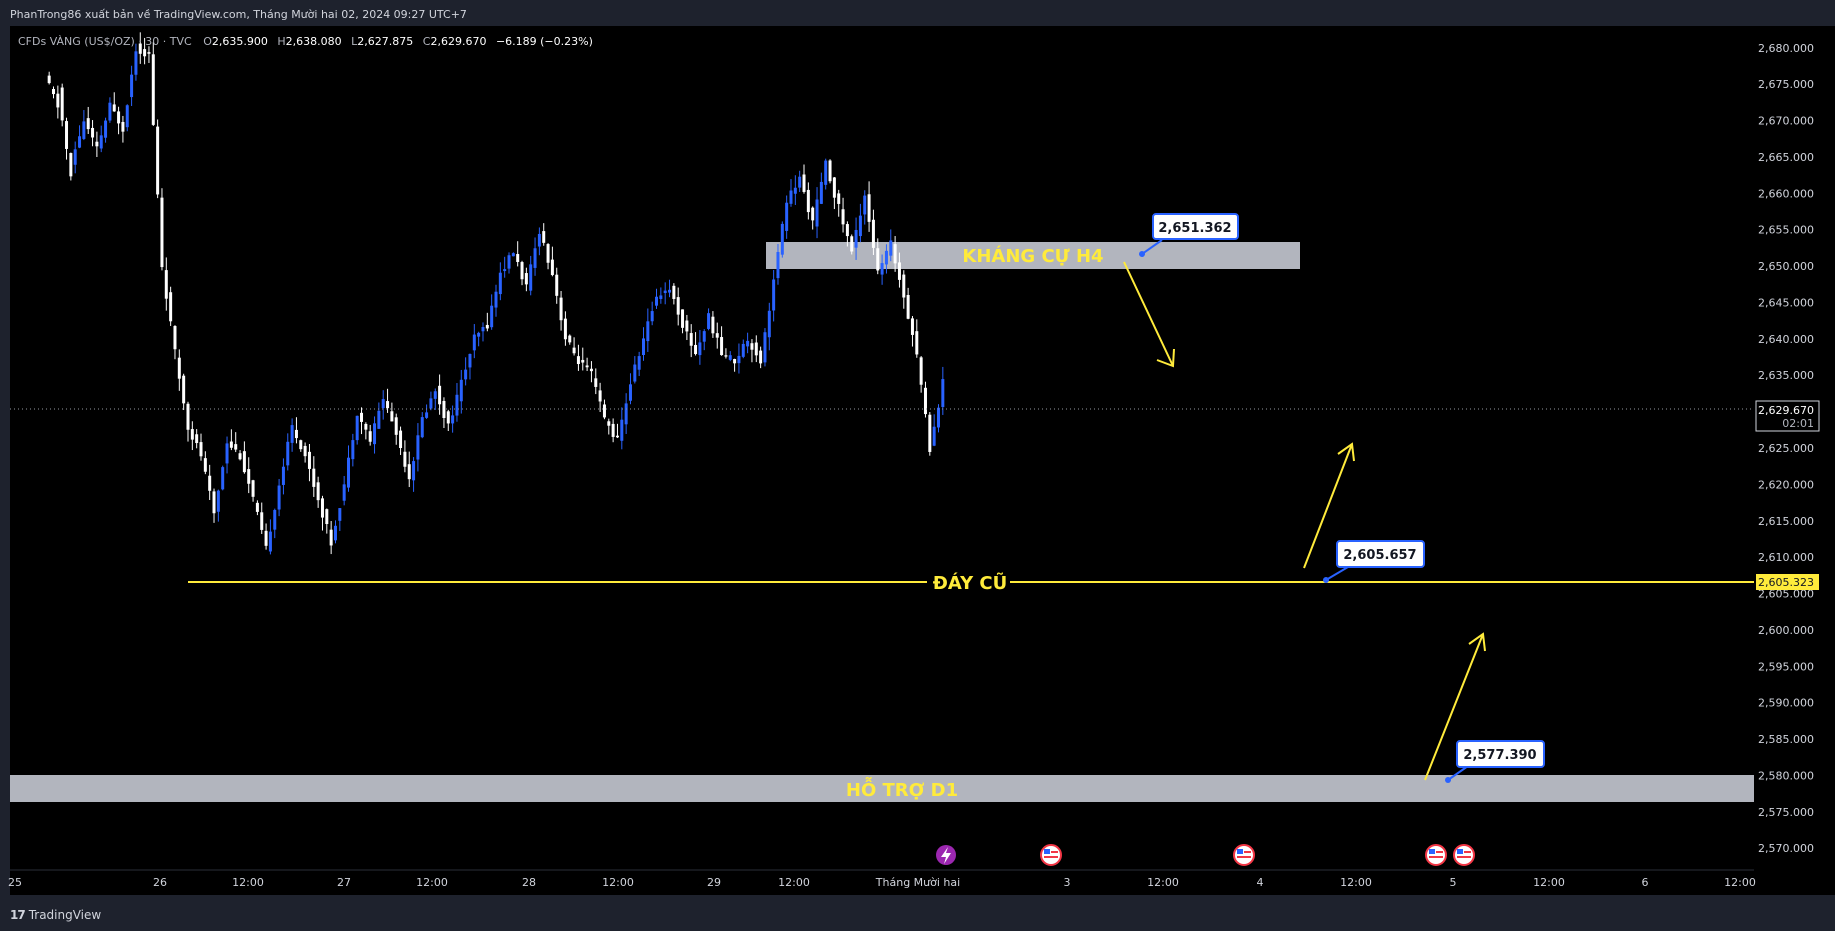 This screenshot has width=1835, height=931. What do you see at coordinates (1786, 484) in the screenshot?
I see `price-tick: 2,620.000` at bounding box center [1786, 484].